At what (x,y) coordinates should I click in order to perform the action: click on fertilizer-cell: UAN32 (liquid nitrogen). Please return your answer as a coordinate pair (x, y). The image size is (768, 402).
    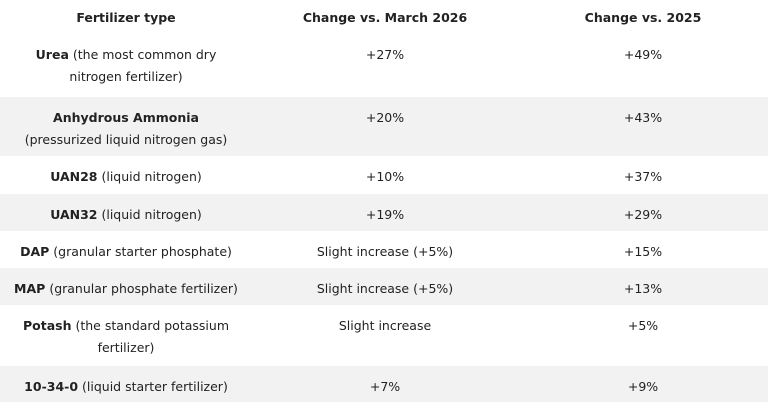
    Looking at the image, I should click on (126, 212).